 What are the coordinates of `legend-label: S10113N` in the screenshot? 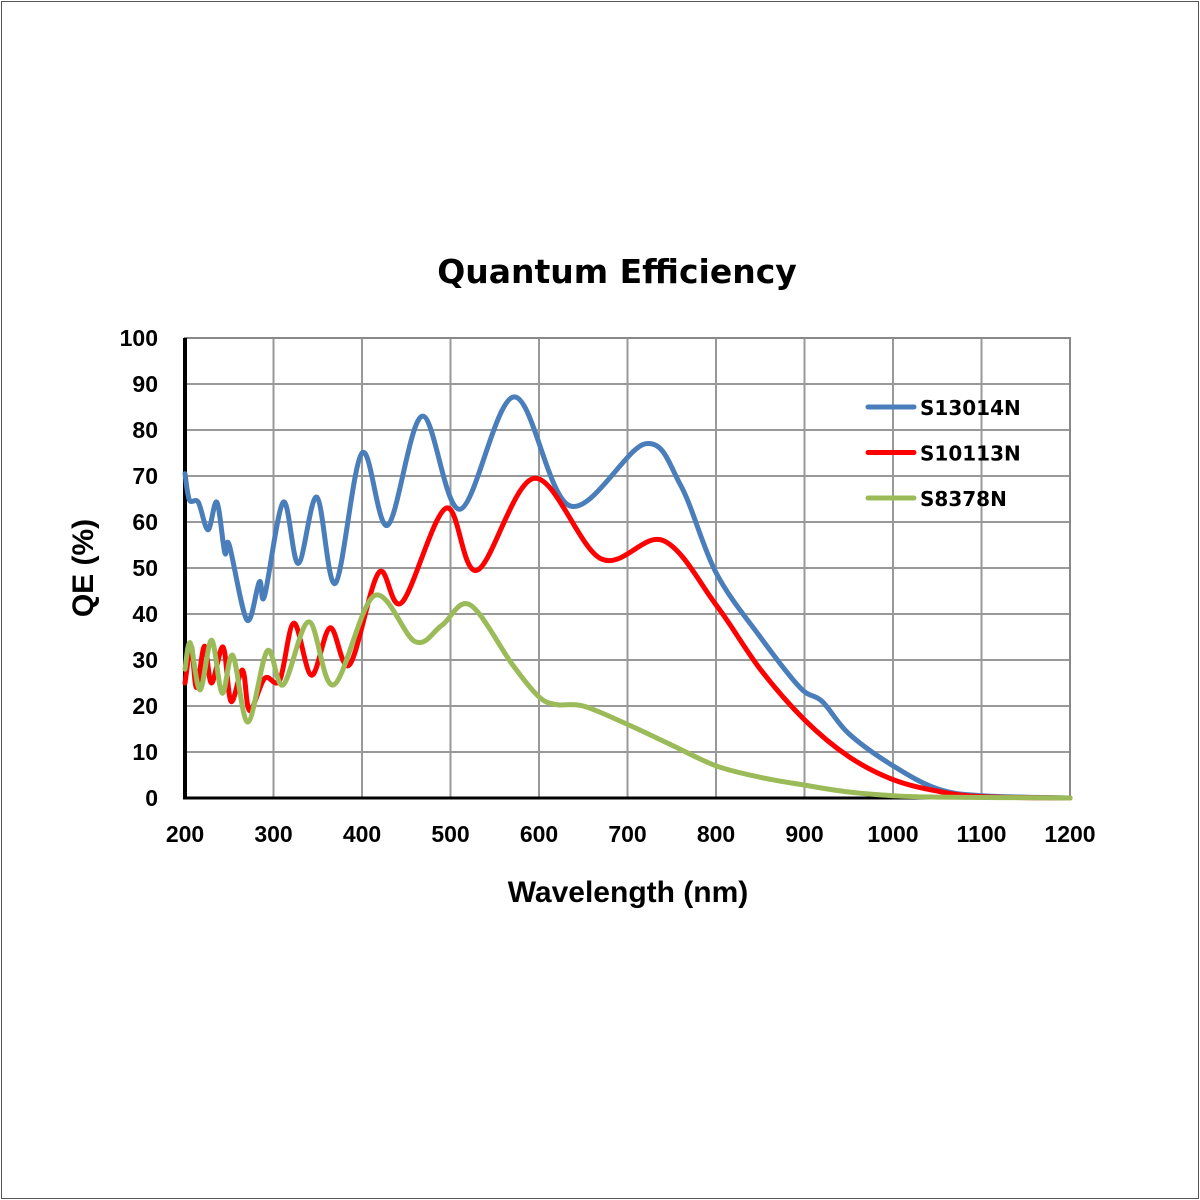 It's located at (970, 454).